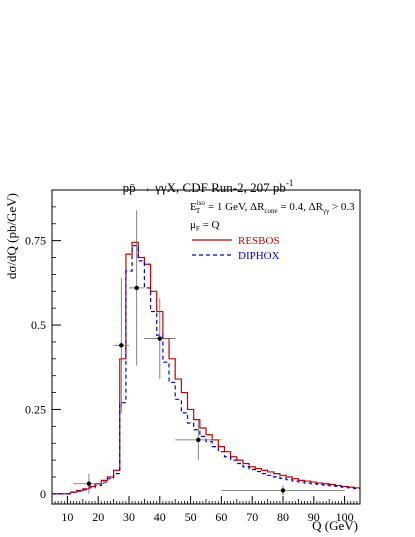 The height and width of the screenshot is (537, 415). I want to click on y-tick-label: 0, so click(43, 494).